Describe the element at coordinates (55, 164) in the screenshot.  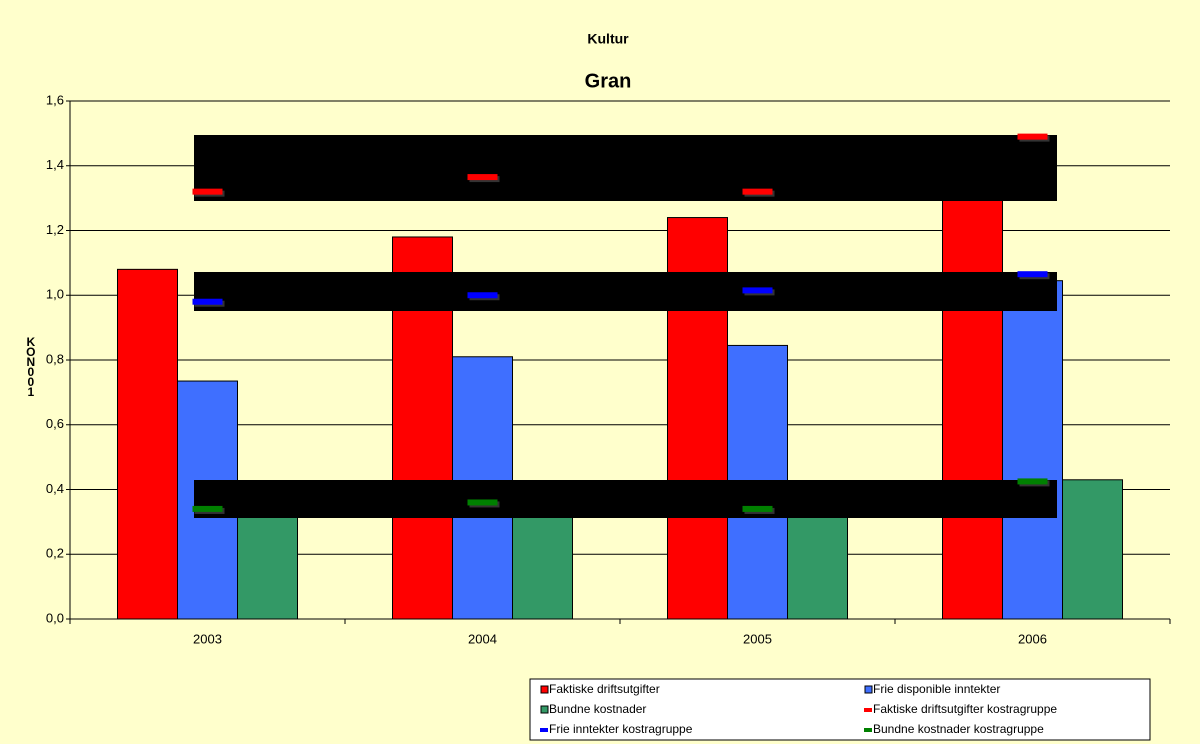
I see `y-tick-label: 1,4` at that location.